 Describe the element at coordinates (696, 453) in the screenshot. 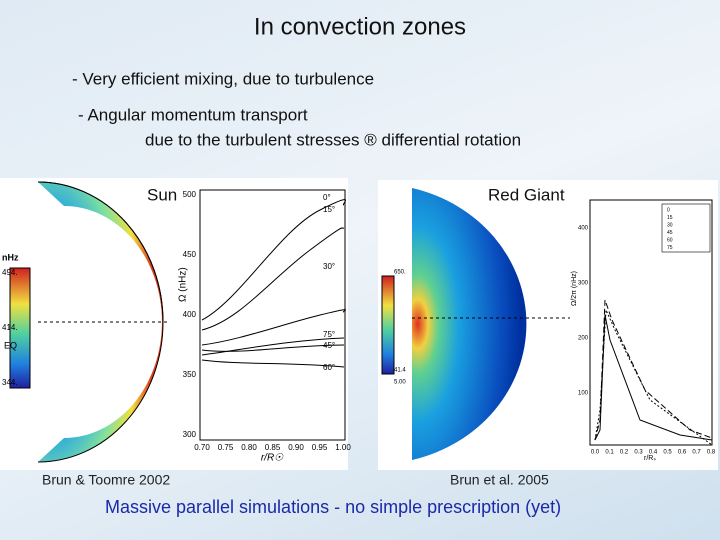

I see `x-tick-label: 0.7` at that location.